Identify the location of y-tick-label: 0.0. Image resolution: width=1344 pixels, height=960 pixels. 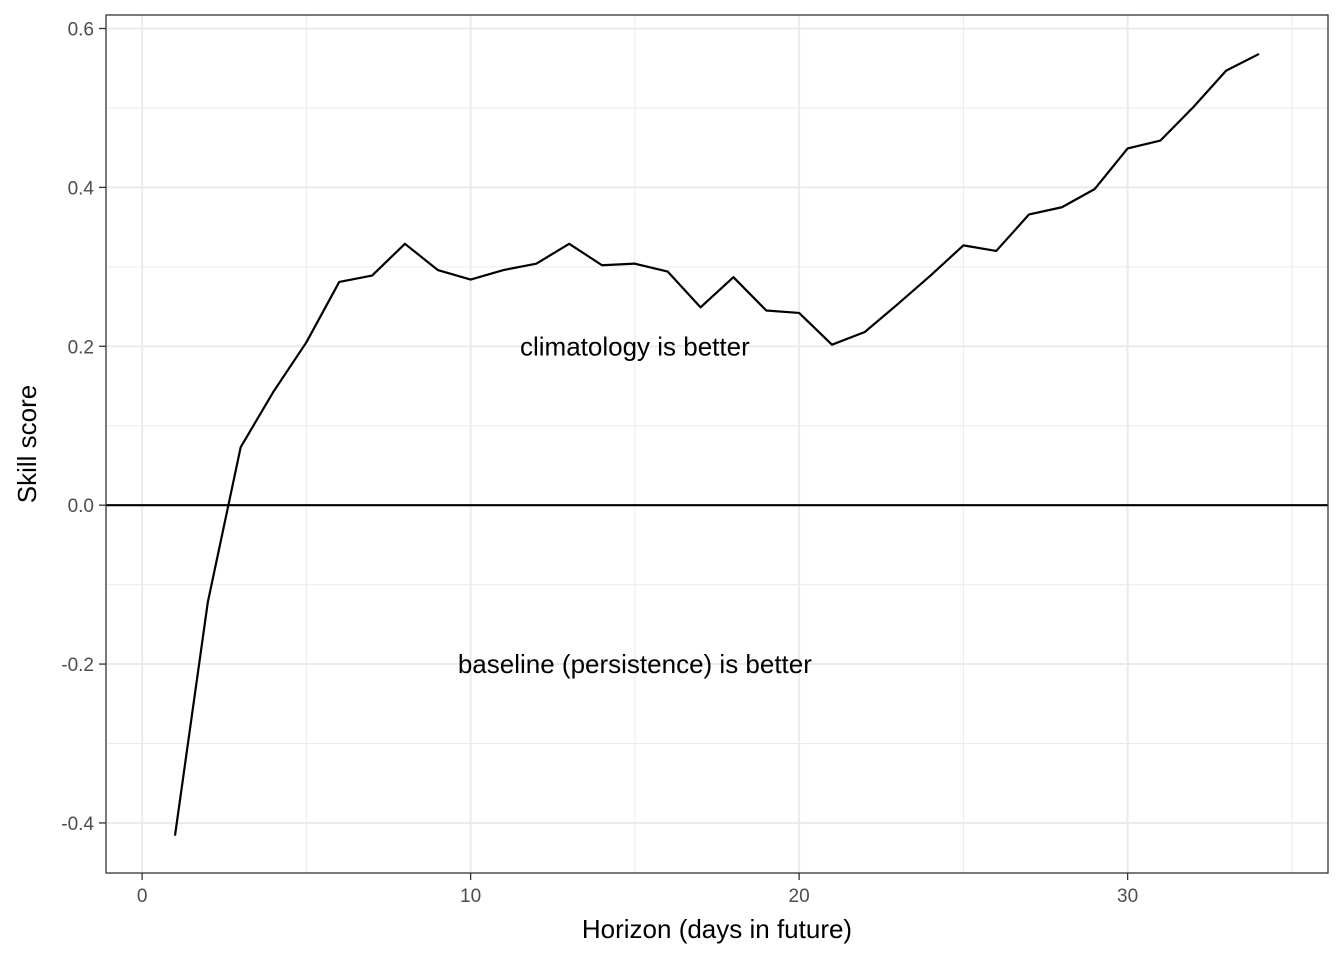
(81, 506).